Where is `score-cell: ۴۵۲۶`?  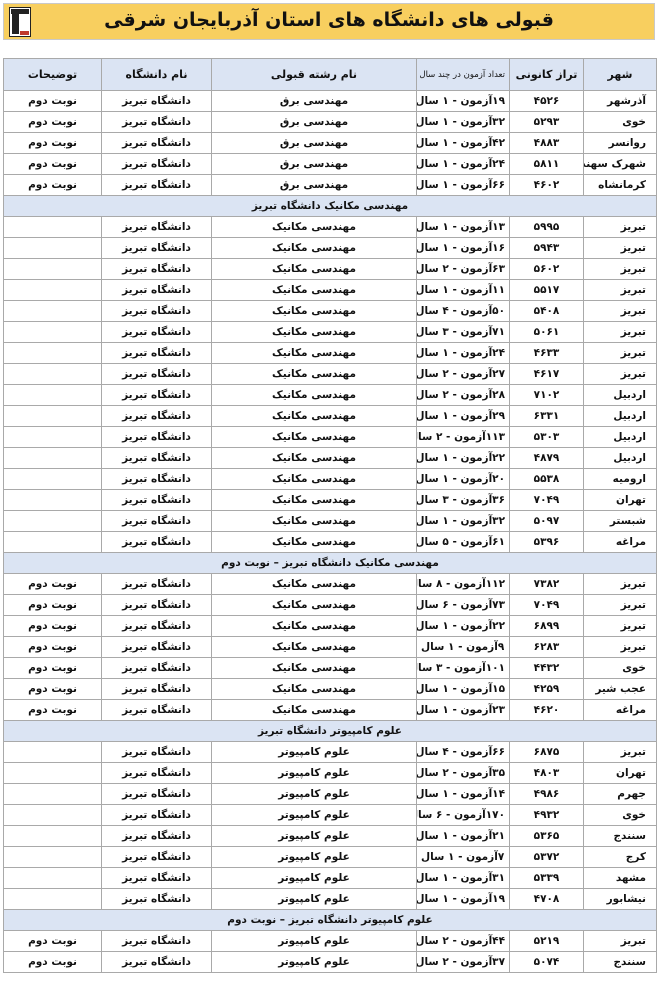
score-cell: ۴۵۲۶ is located at coordinates (546, 101).